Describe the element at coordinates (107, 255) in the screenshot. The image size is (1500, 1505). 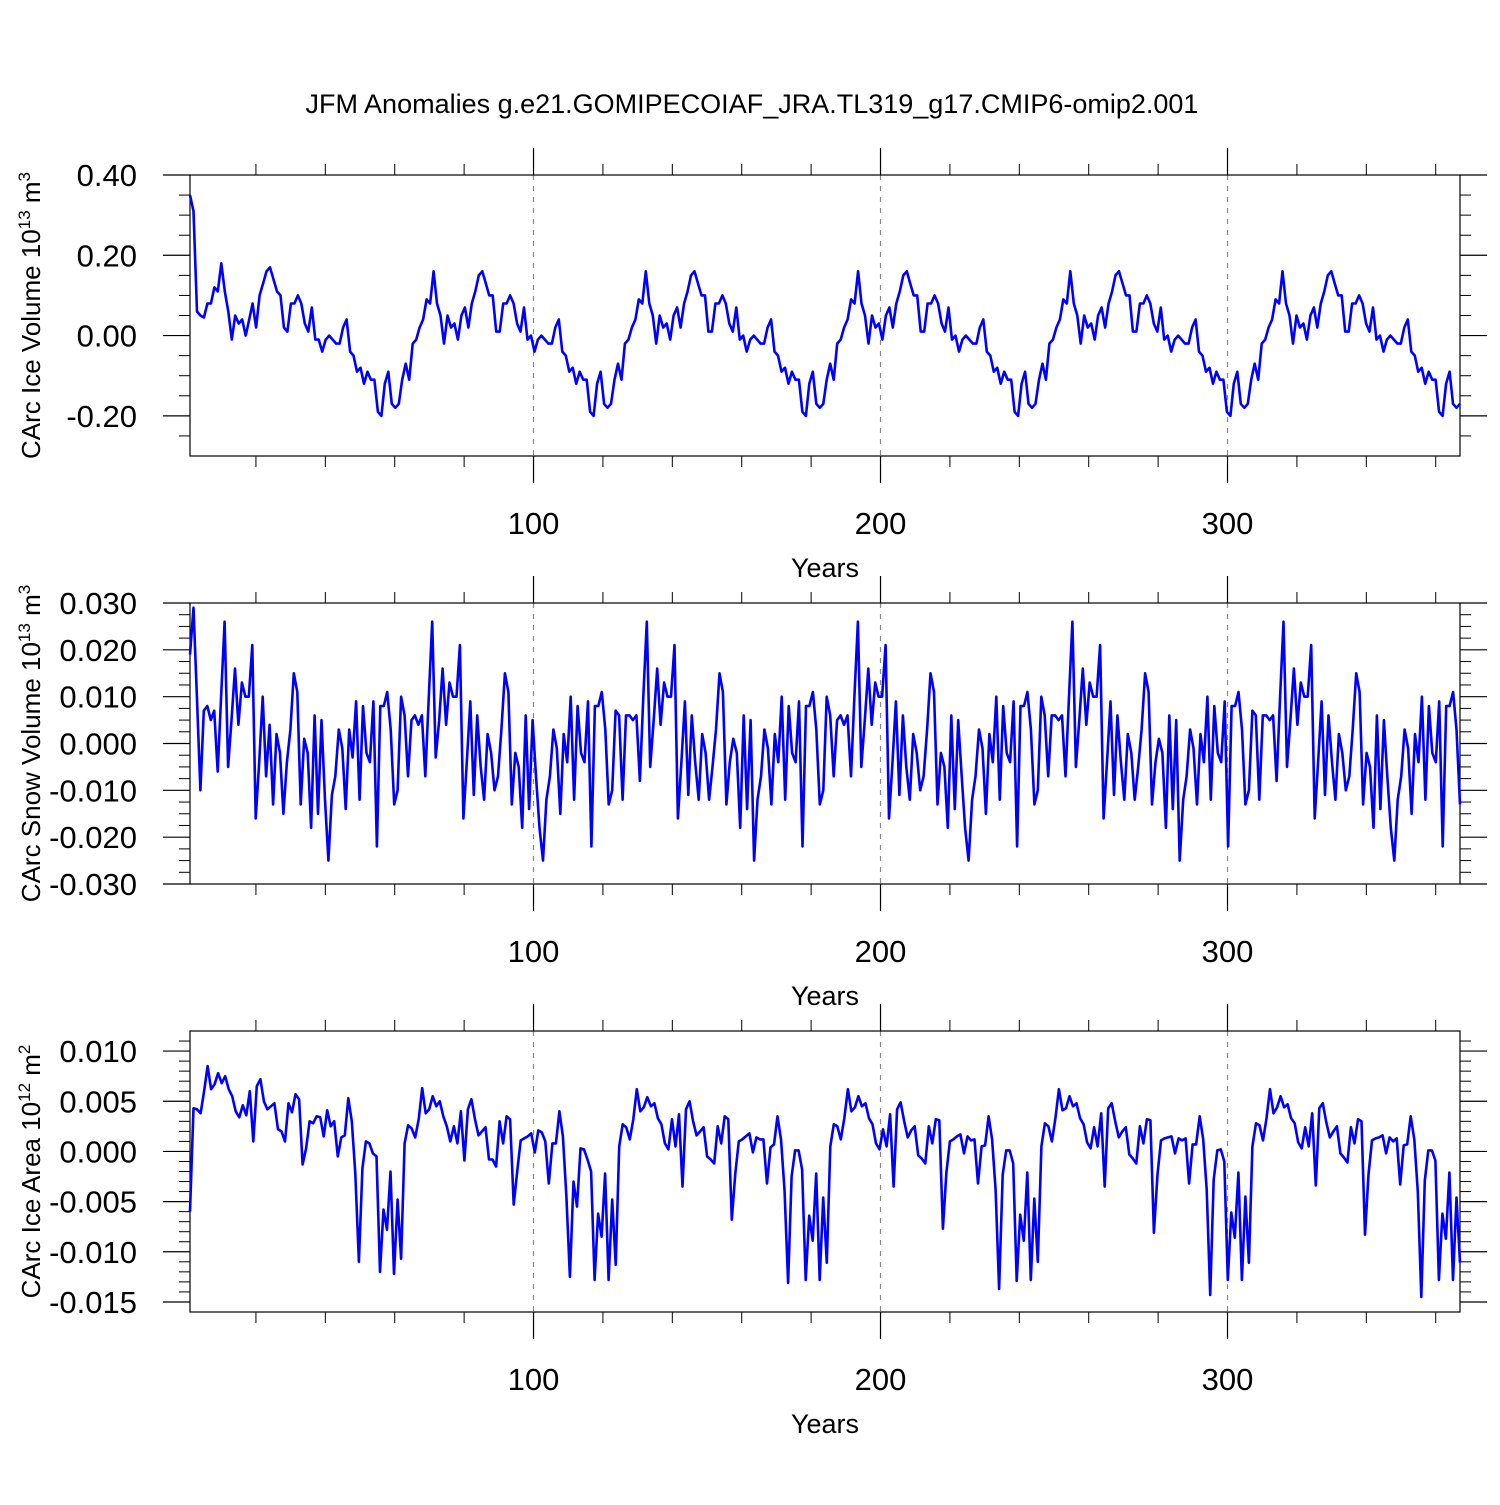
I see `y-tick-label: 0.20` at that location.